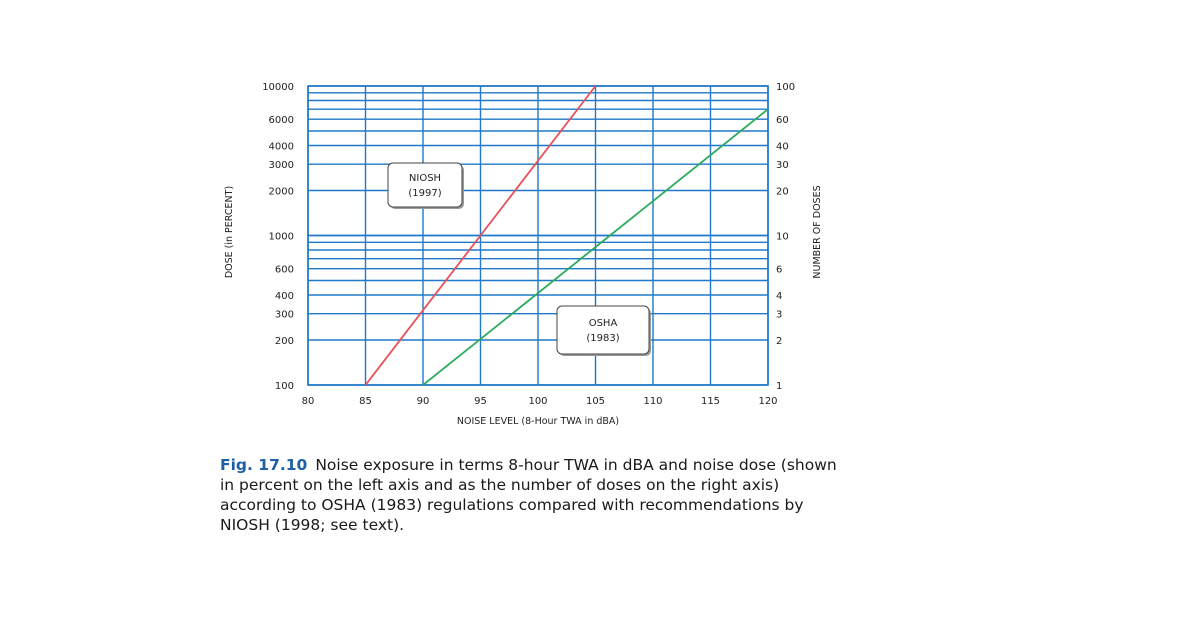 This screenshot has width=1200, height=630. I want to click on y-left-tick-label-6: 2000, so click(281, 191).